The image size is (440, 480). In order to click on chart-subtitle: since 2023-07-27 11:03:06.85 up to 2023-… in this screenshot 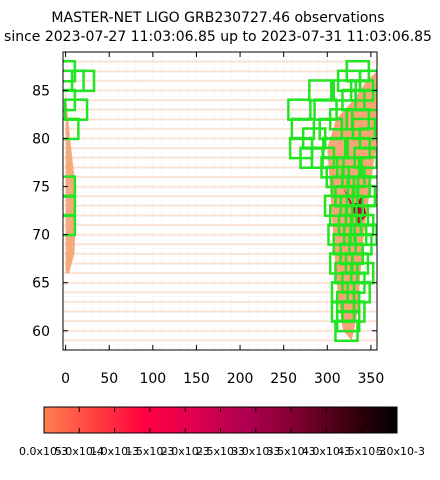, I will do `click(218, 37)`.